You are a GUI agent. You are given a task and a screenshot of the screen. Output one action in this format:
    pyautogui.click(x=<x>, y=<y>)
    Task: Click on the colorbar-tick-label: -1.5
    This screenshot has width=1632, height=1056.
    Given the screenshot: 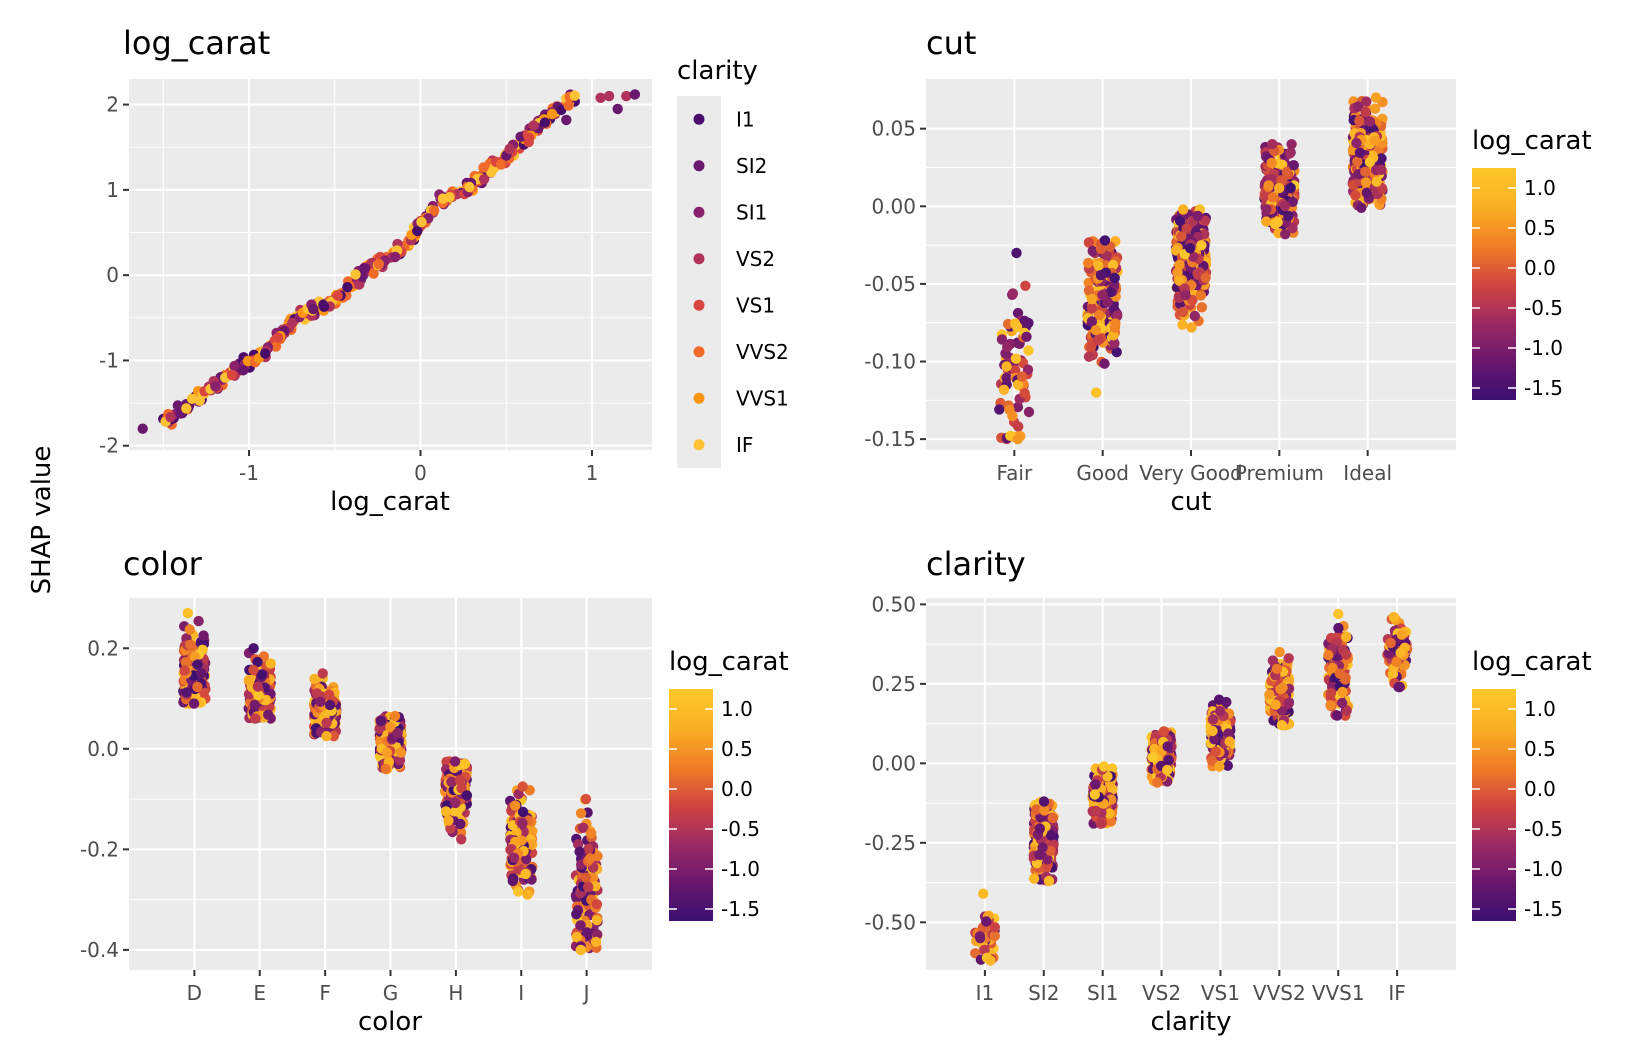 What is the action you would take?
    pyautogui.click(x=740, y=909)
    